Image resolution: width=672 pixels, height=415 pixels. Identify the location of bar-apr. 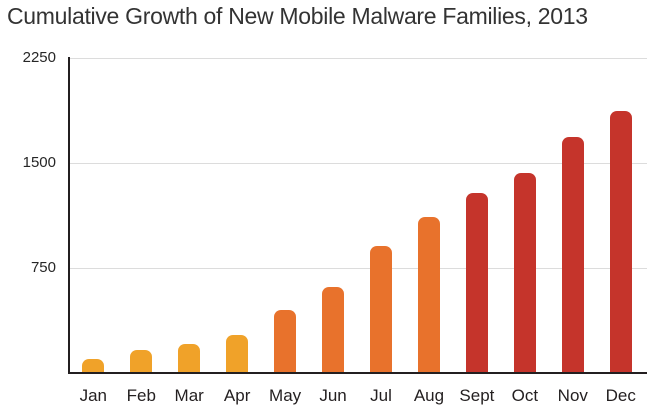
(237, 354).